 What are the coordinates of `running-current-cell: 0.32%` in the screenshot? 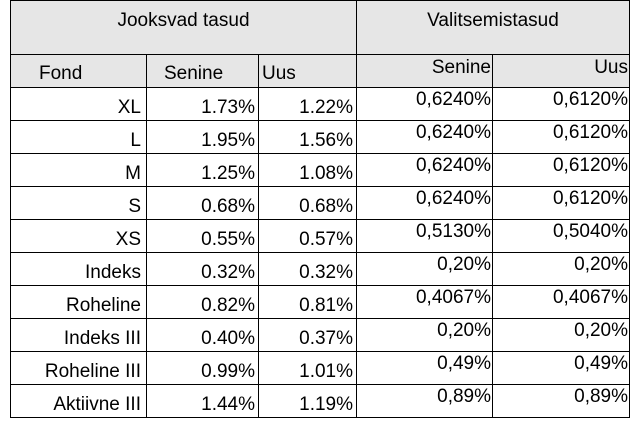 It's located at (202, 269).